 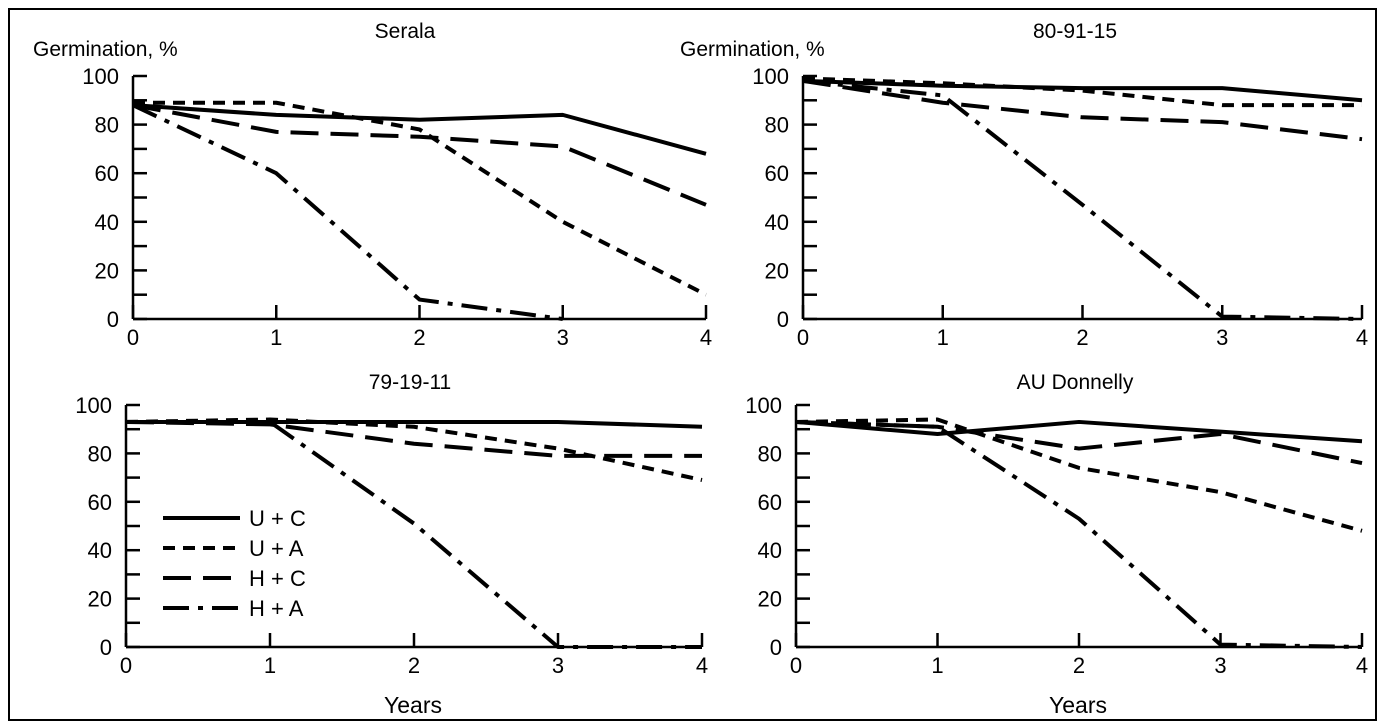 I want to click on panel-79-19-11-xlabel: Years, so click(x=413, y=705).